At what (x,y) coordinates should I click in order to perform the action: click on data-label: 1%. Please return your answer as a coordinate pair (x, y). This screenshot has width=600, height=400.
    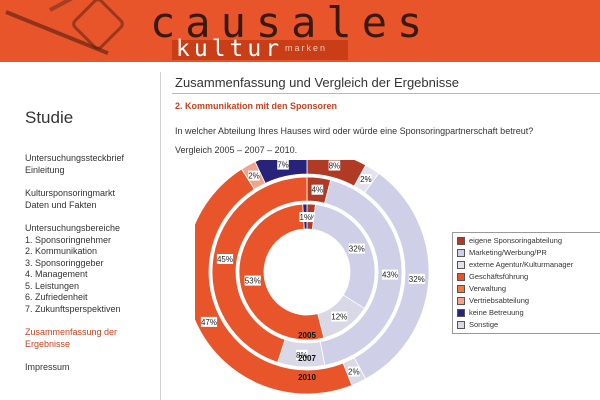
    Looking at the image, I should click on (306, 217).